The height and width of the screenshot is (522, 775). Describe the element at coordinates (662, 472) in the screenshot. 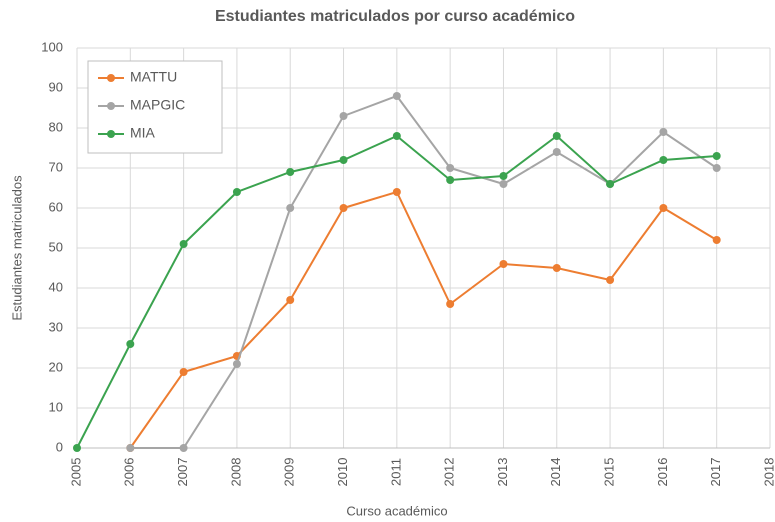

I see `x-tick-label: 2016` at that location.